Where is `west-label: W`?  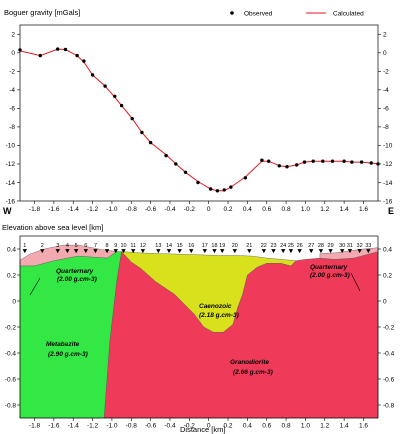
west-label: W is located at coordinates (7, 211).